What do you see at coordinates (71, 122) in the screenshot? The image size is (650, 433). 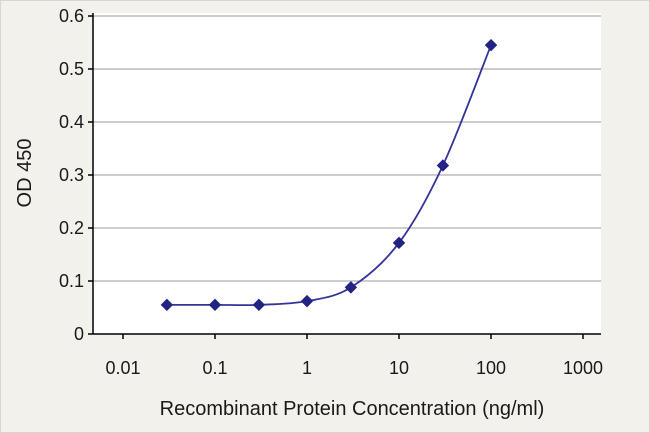 I see `y-tick-label: 0.4` at bounding box center [71, 122].